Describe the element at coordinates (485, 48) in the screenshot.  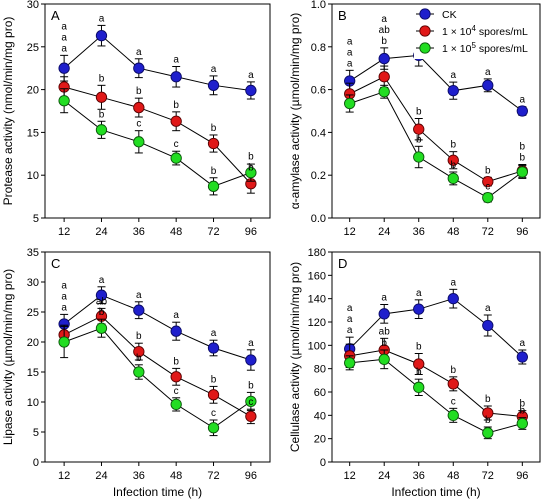
I see `legend-label: 1 × 105 spores/mL` at that location.